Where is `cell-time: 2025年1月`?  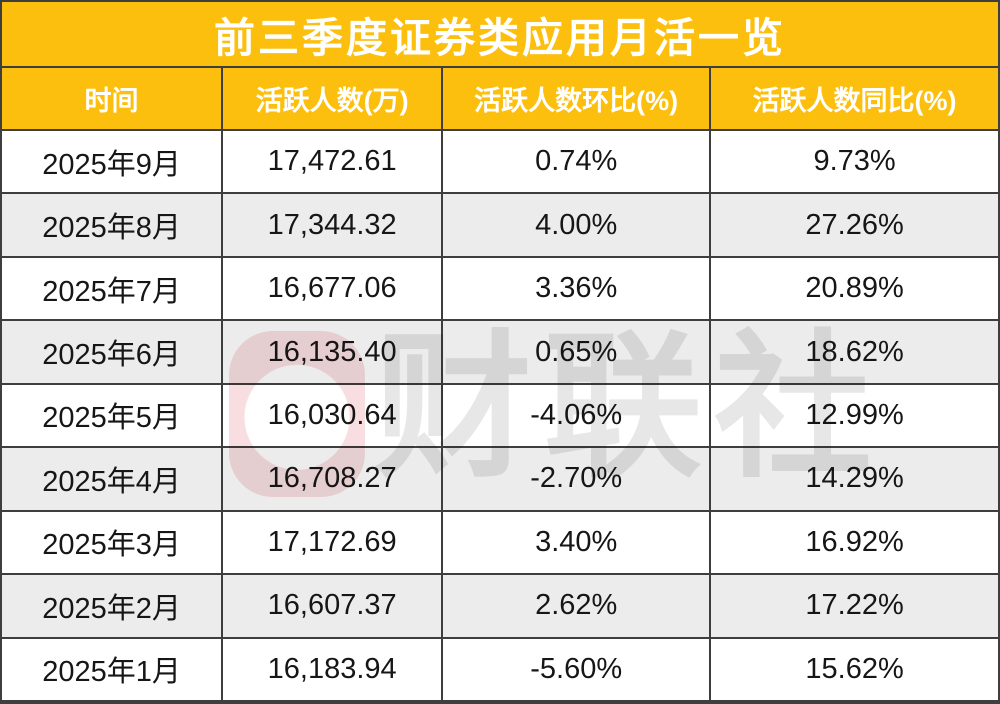
cell-time: 2025年1月 is located at coordinates (113, 669).